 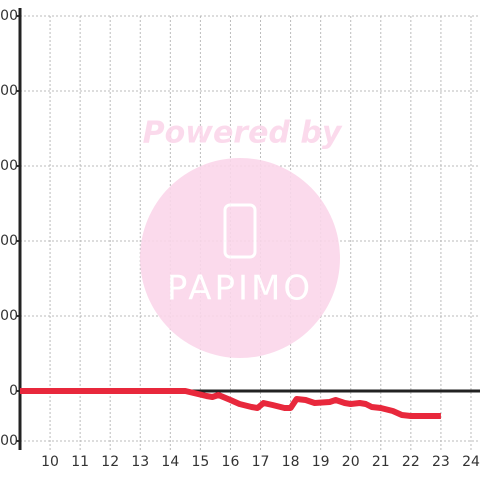 I want to click on x-tick-label: 10, so click(x=50, y=462).